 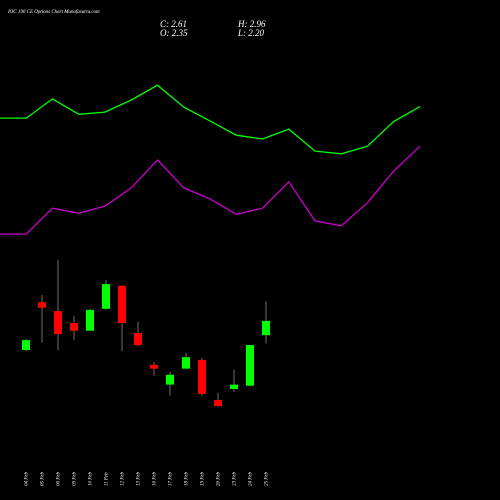 What do you see at coordinates (155, 478) in the screenshot?
I see `x-tick-label: 16 Feb` at bounding box center [155, 478].